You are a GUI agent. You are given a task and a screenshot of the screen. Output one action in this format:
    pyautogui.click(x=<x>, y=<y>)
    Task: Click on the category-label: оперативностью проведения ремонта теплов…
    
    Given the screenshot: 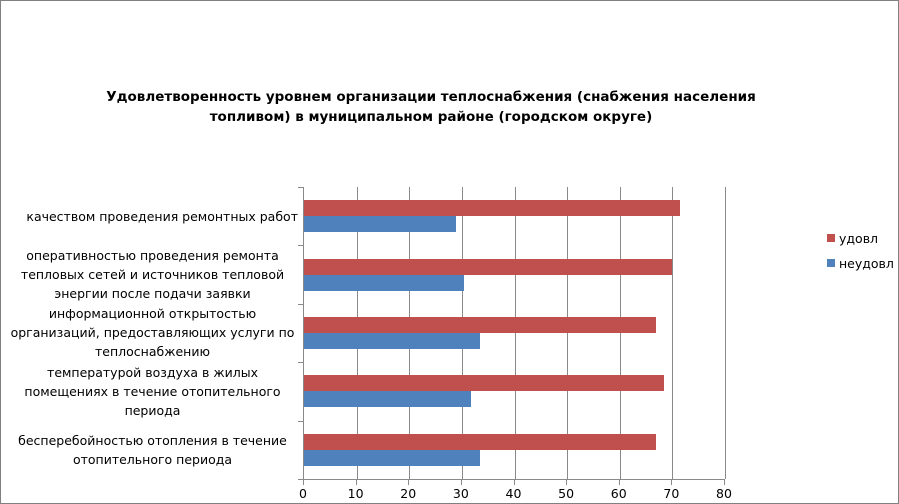 What is the action you would take?
    pyautogui.click(x=152, y=275)
    